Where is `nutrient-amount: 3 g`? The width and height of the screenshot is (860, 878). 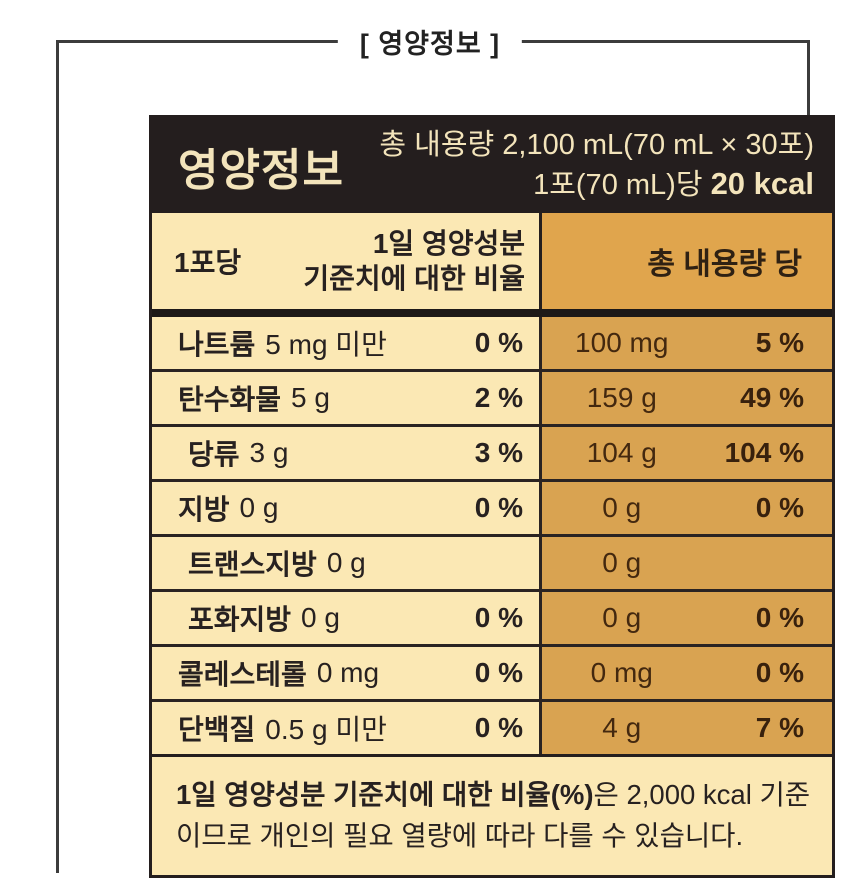
nutrient-amount: 3 g is located at coordinates (269, 452).